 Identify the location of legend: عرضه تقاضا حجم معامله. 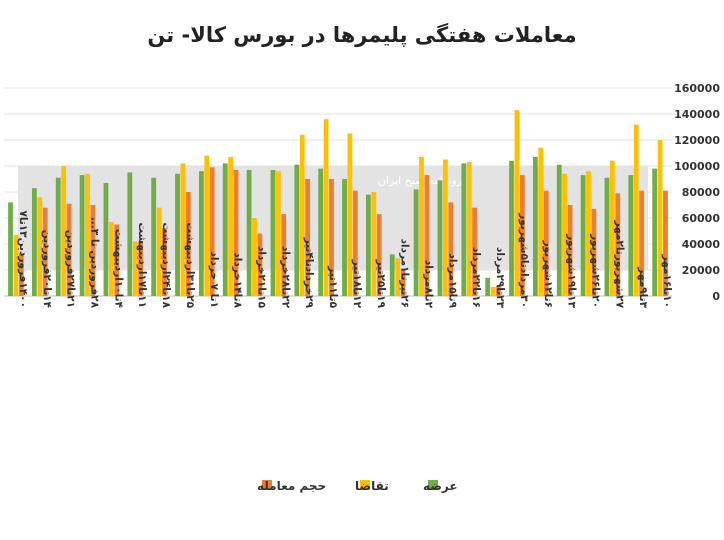
(357, 486).